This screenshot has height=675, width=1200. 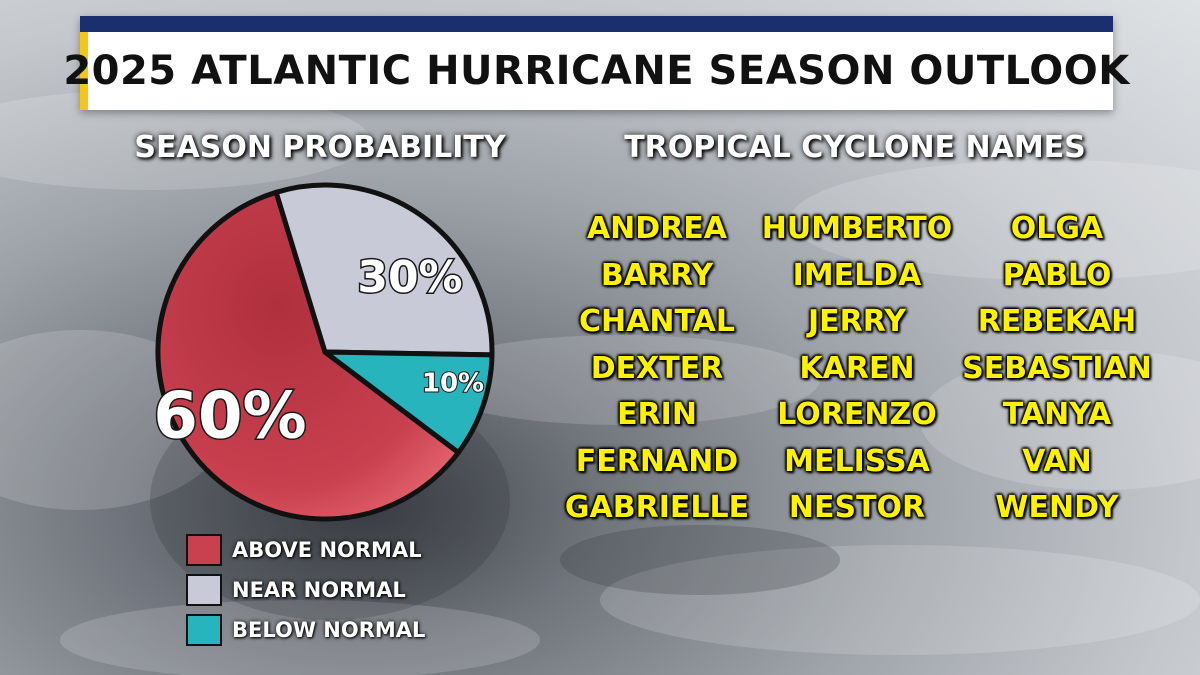 I want to click on cyclone-name: DEXTER, so click(x=657, y=368).